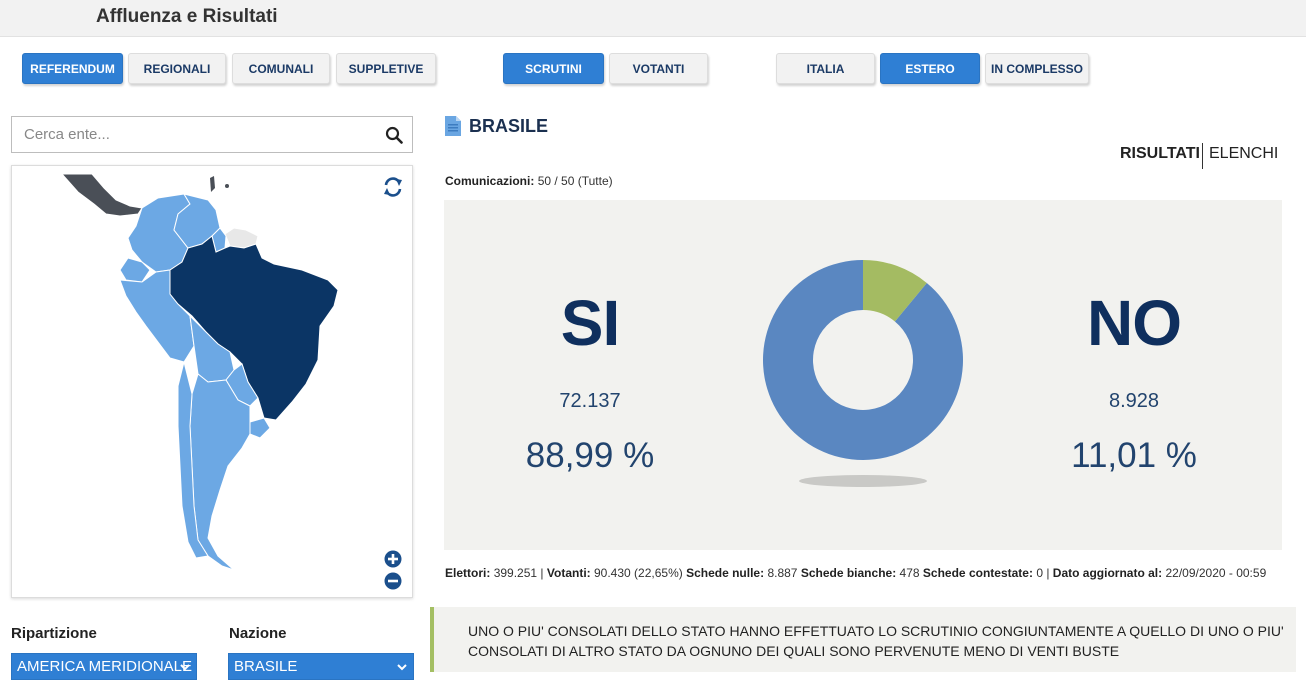 The width and height of the screenshot is (1306, 690). Describe the element at coordinates (909, 573) in the screenshot. I see `bianche-value: 478` at that location.